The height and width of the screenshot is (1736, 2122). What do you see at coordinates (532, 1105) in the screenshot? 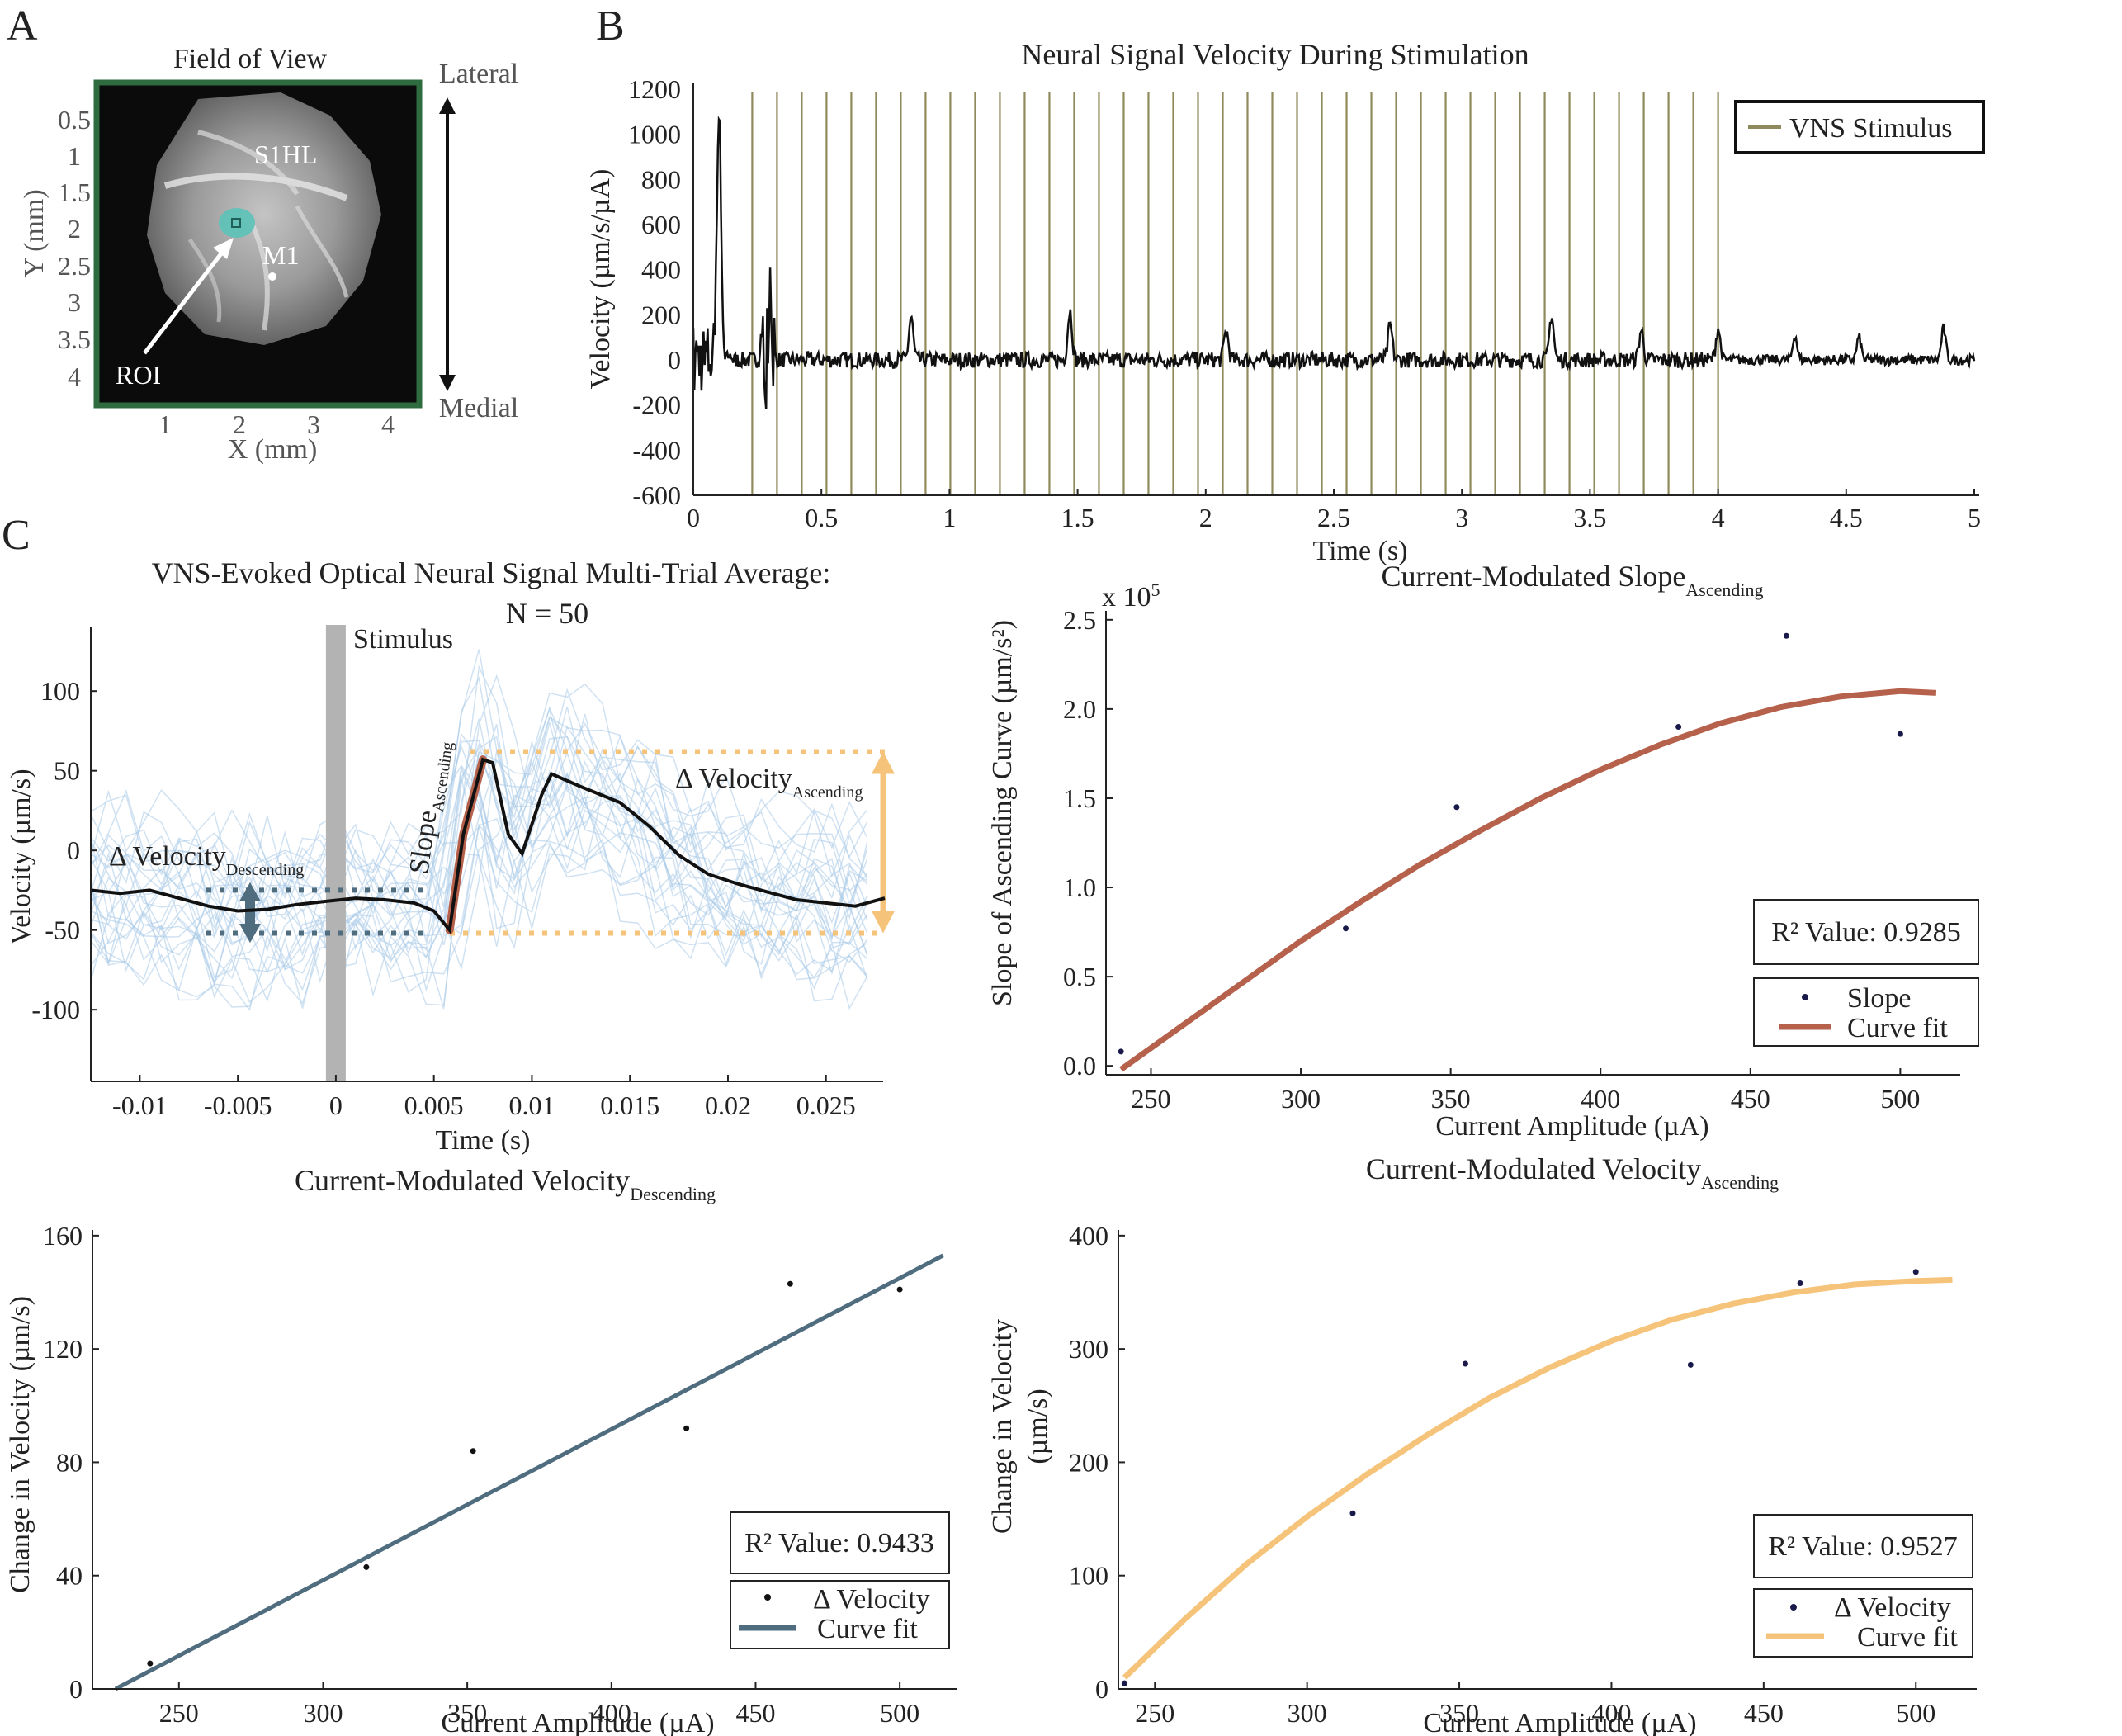
I see `x-tick-label: 0.01` at bounding box center [532, 1105].